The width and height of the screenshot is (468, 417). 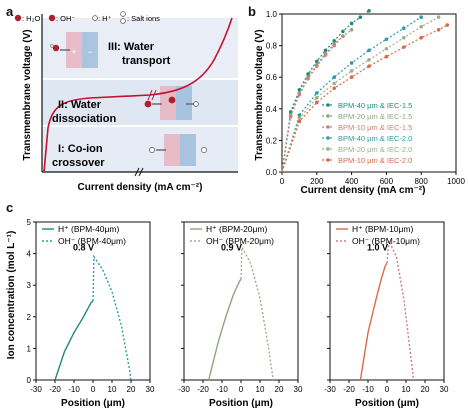 I want to click on panel-b-ylabel: Transmembrane voltage (V), so click(x=259, y=94).